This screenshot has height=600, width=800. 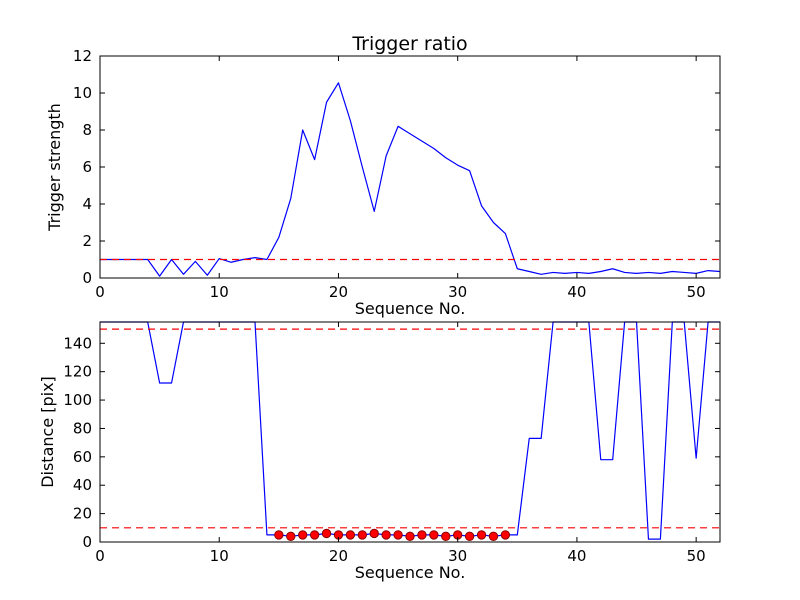 What do you see at coordinates (77, 400) in the screenshot?
I see `y-tick-label: 100` at bounding box center [77, 400].